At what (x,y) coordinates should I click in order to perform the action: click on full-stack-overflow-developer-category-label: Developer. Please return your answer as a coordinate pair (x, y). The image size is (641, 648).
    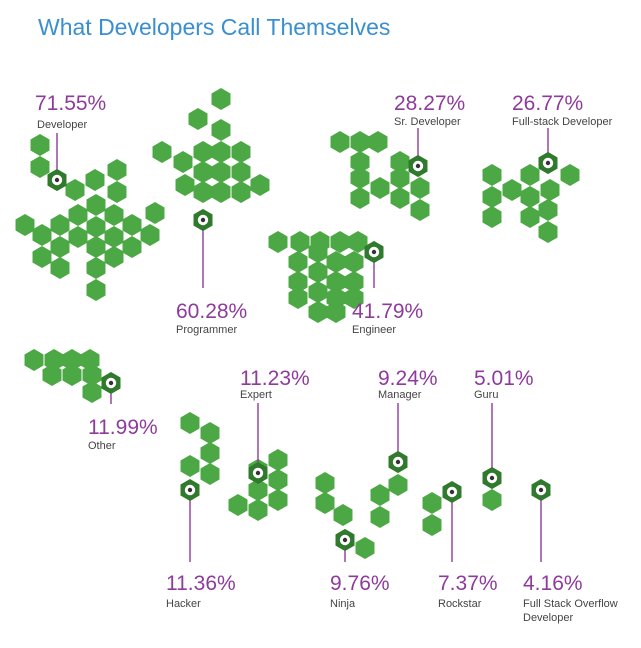
    Looking at the image, I should click on (548, 618).